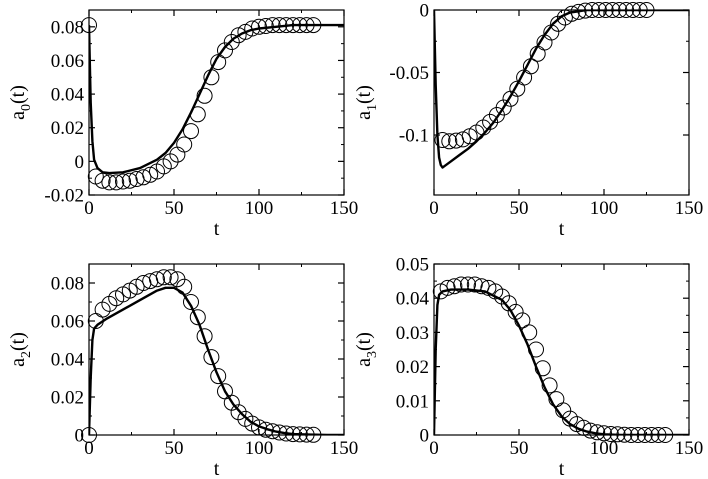 This screenshot has width=708, height=479. Describe the element at coordinates (26, 107) in the screenshot. I see `y-axis-label-subscript: 0` at that location.